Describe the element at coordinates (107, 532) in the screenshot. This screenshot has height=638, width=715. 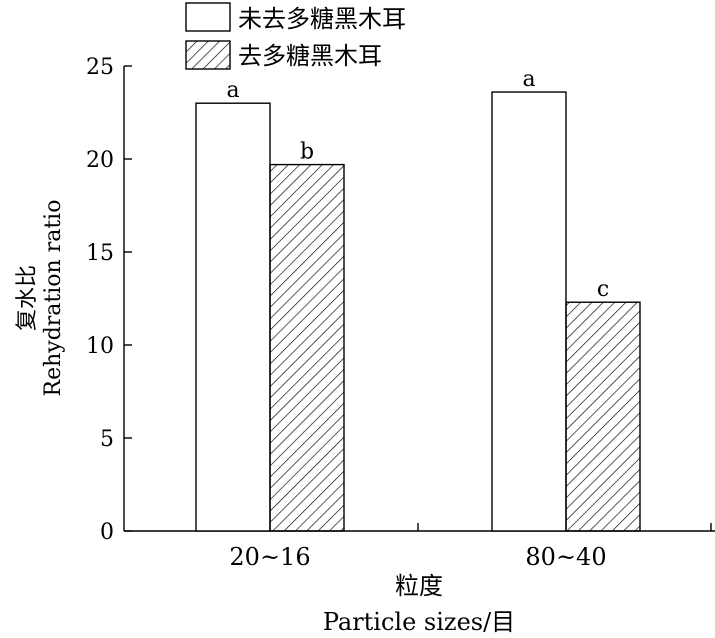
I see `y-tick-label: 0` at that location.